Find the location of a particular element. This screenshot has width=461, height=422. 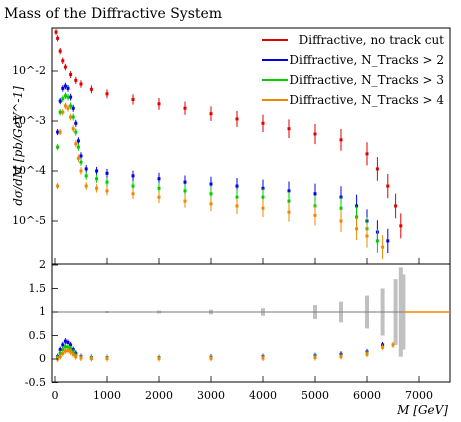

x-axis-label: M [GeV] is located at coordinates (422, 410).